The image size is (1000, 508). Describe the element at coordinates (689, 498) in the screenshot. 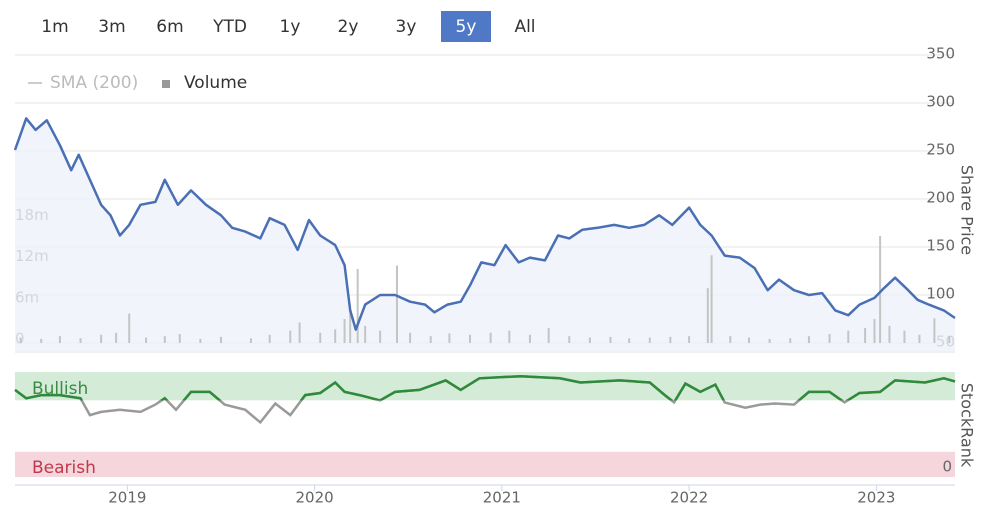

I see `x-tick-label: 2022` at that location.